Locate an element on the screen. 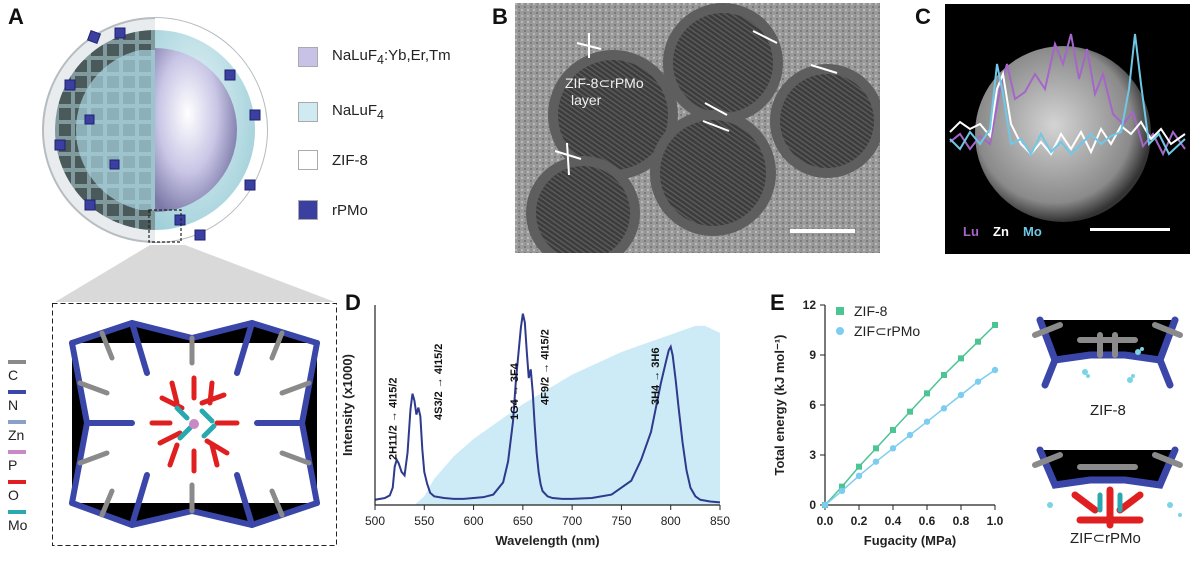 The width and height of the screenshot is (1198, 571). x-tick-label: 0.8 is located at coordinates (961, 521).